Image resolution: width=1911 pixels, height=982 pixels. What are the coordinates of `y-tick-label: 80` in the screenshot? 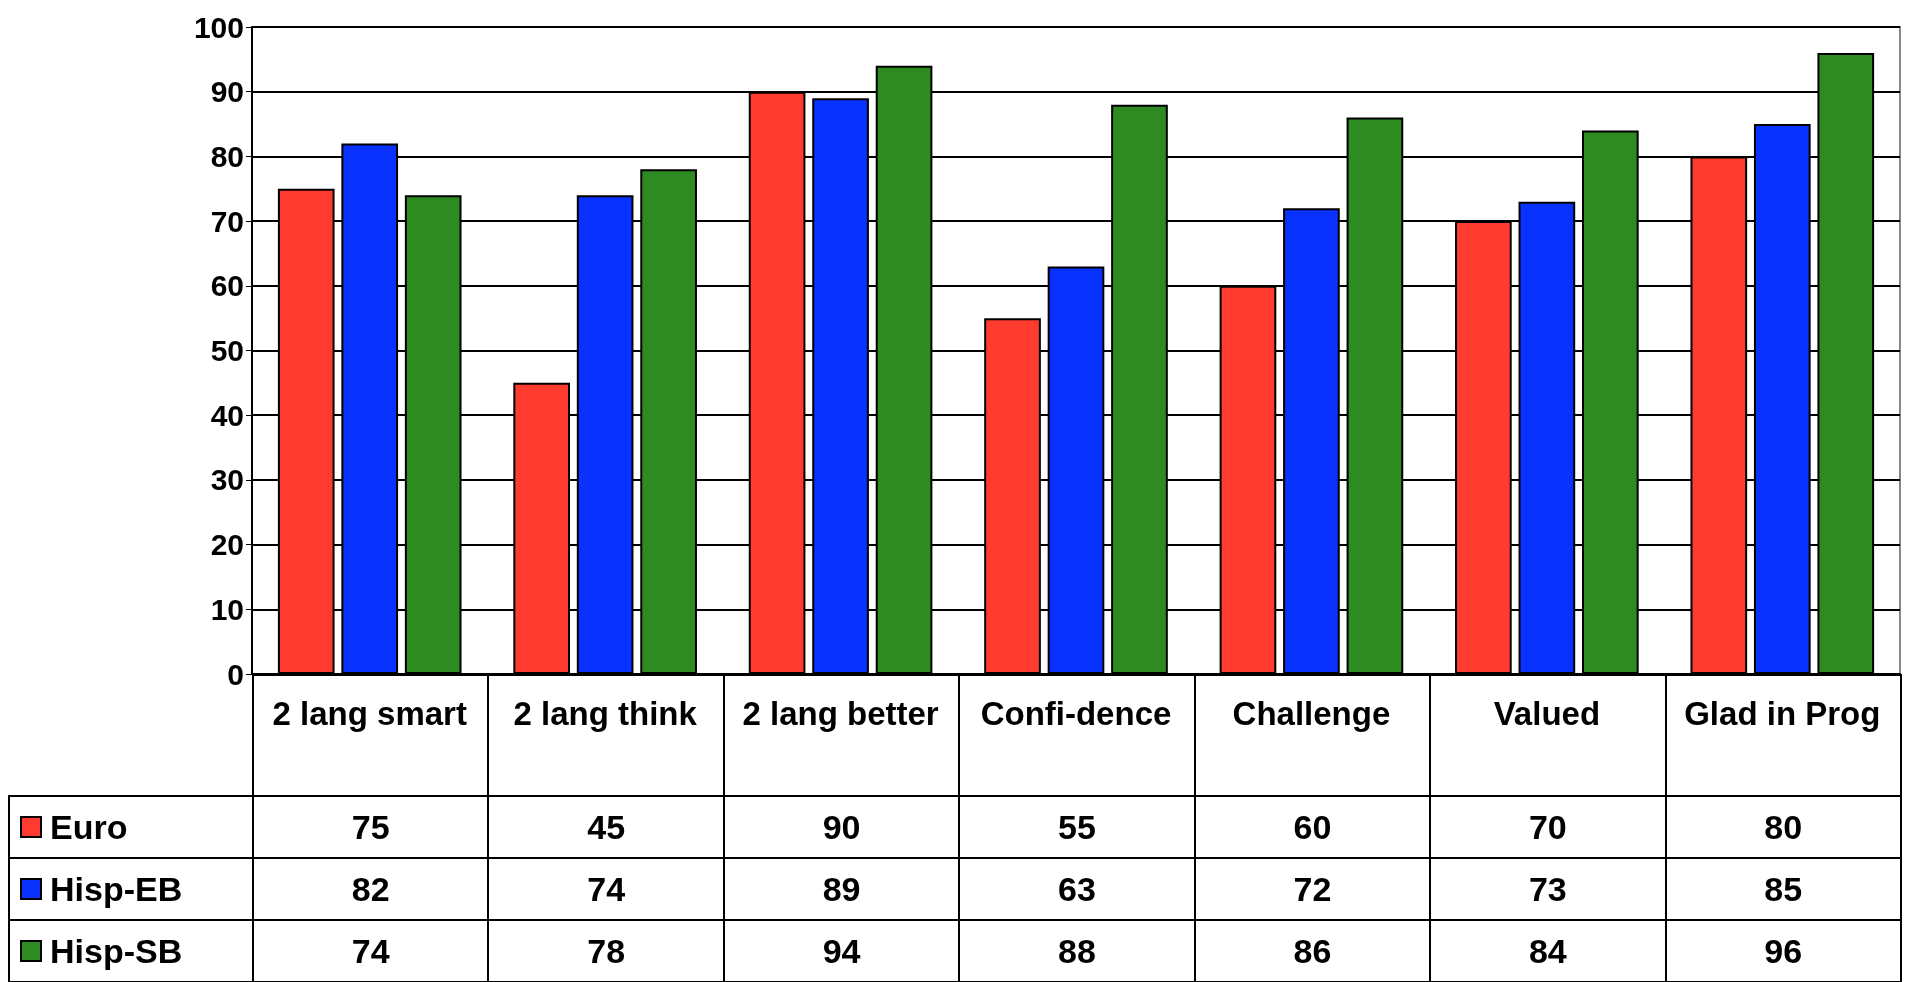 It's located at (227, 156).